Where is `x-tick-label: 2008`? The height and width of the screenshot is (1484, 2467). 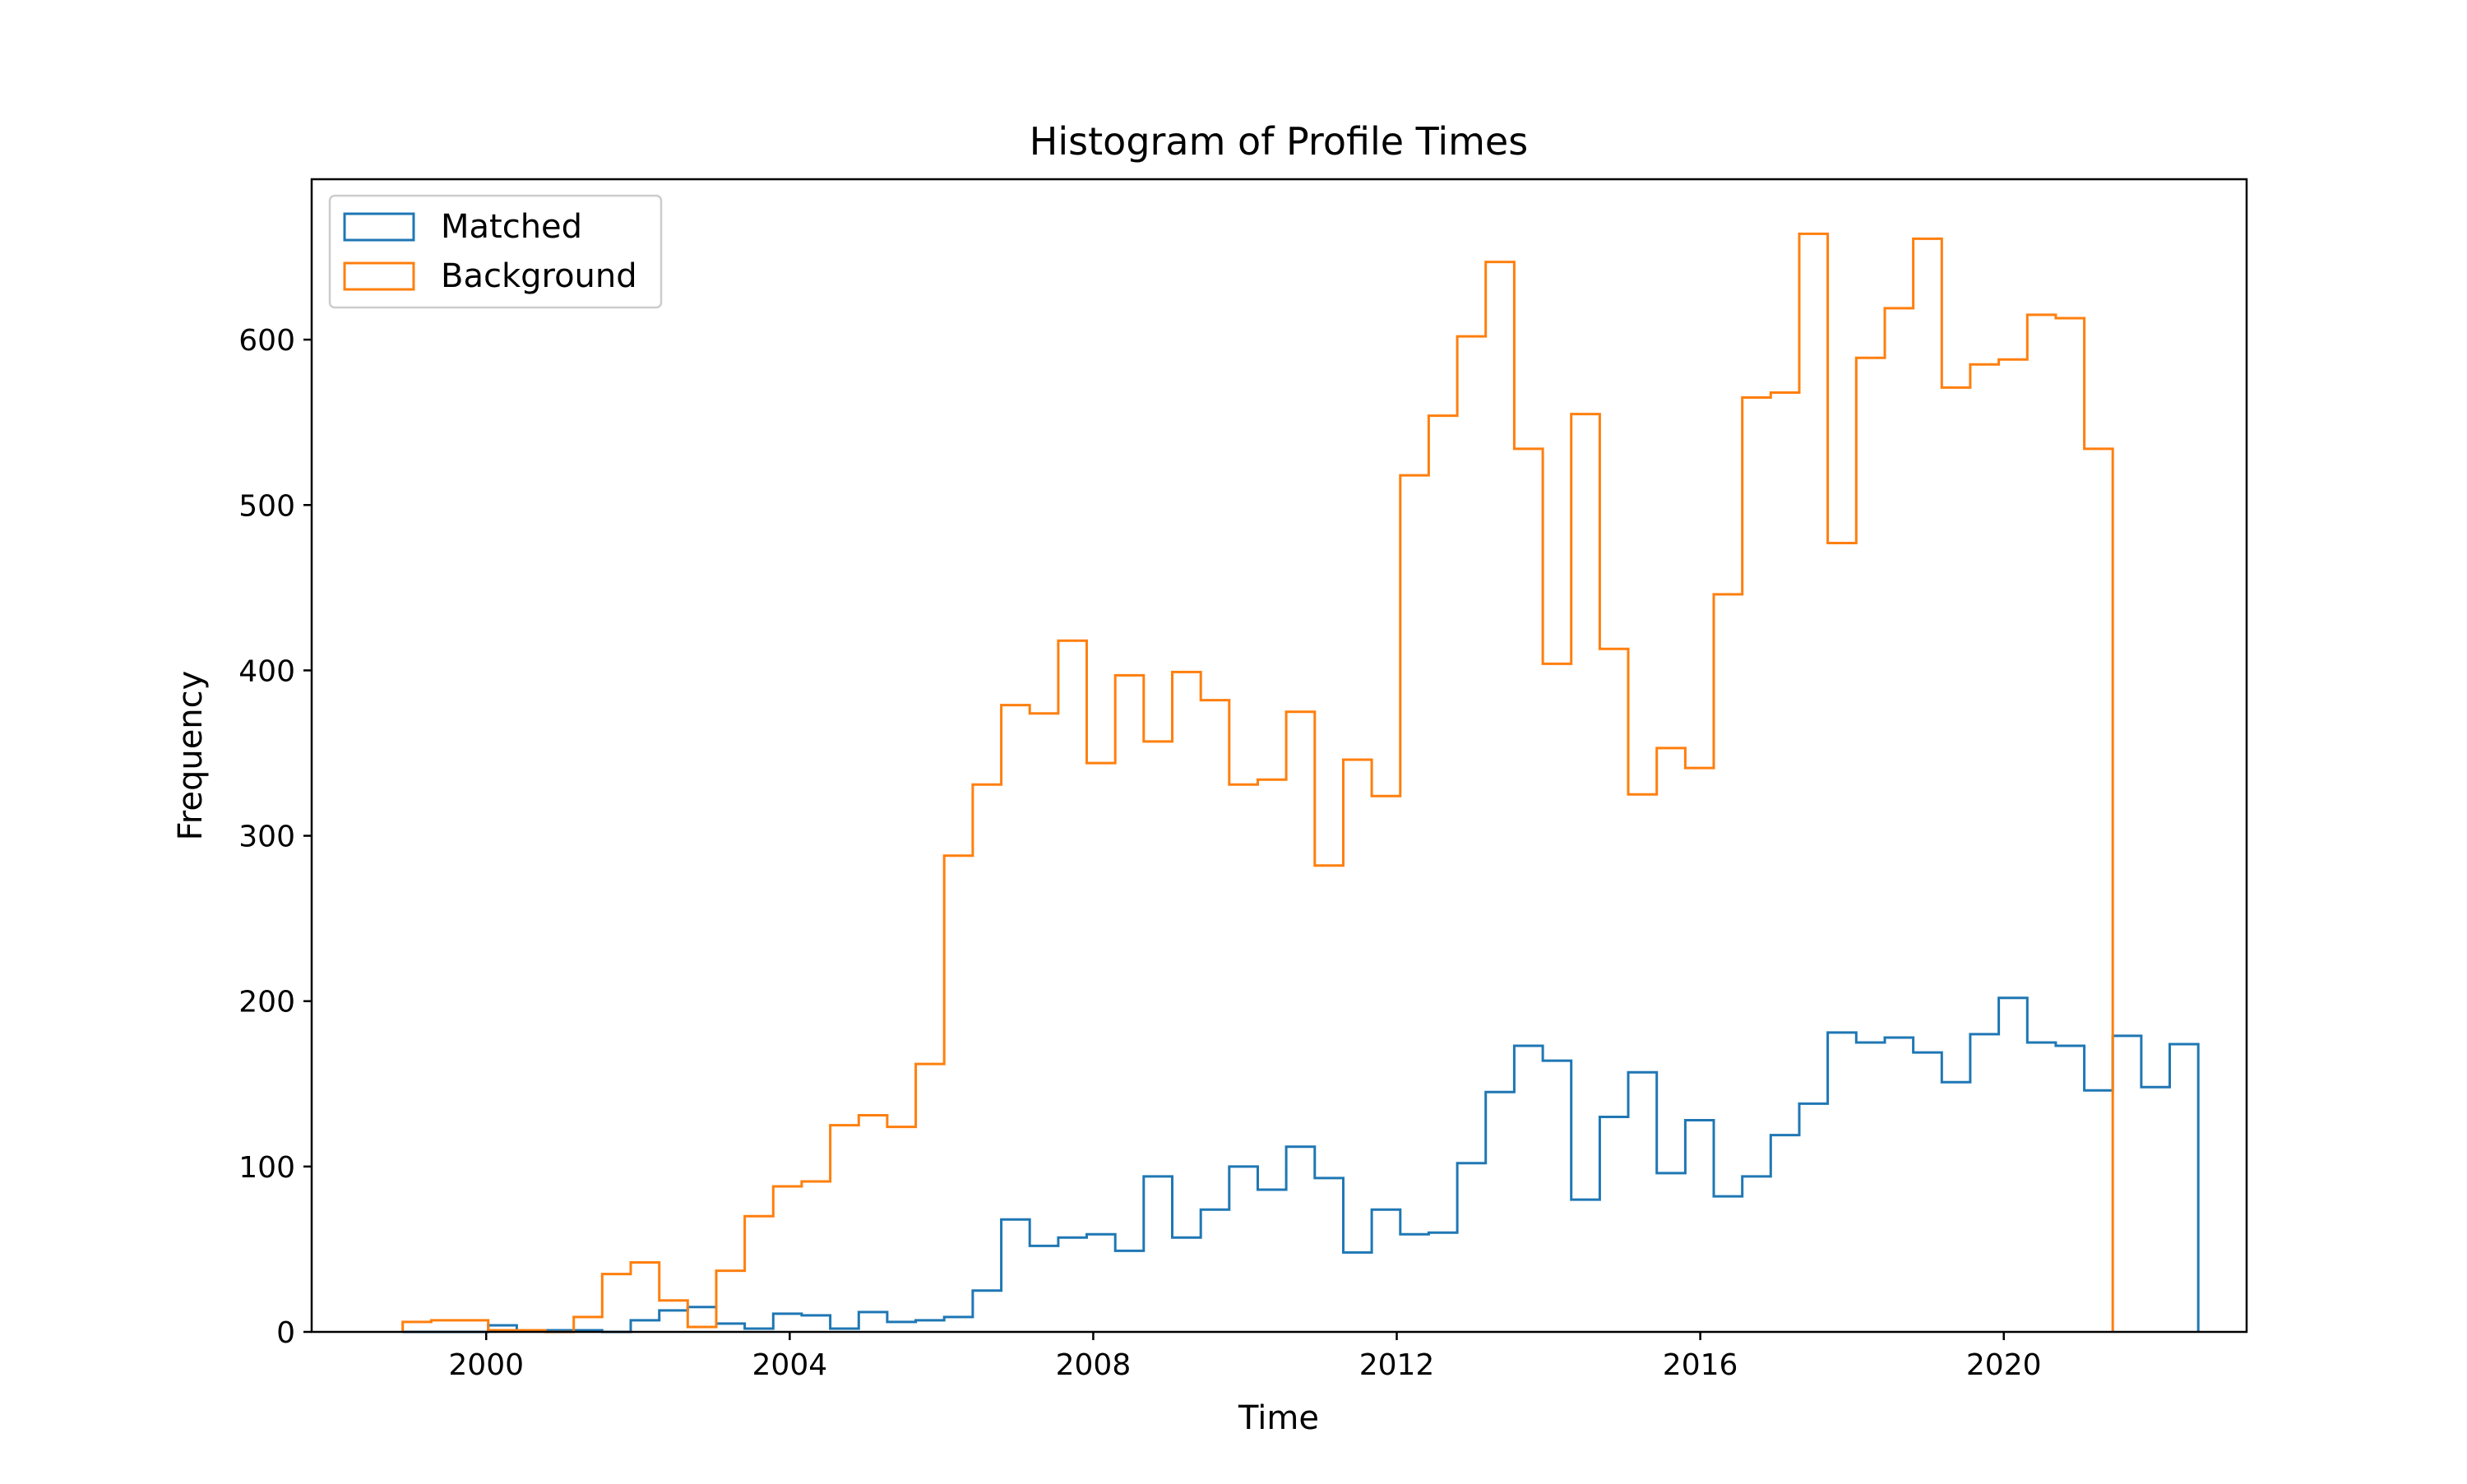
x-tick-label: 2008 is located at coordinates (1094, 1365).